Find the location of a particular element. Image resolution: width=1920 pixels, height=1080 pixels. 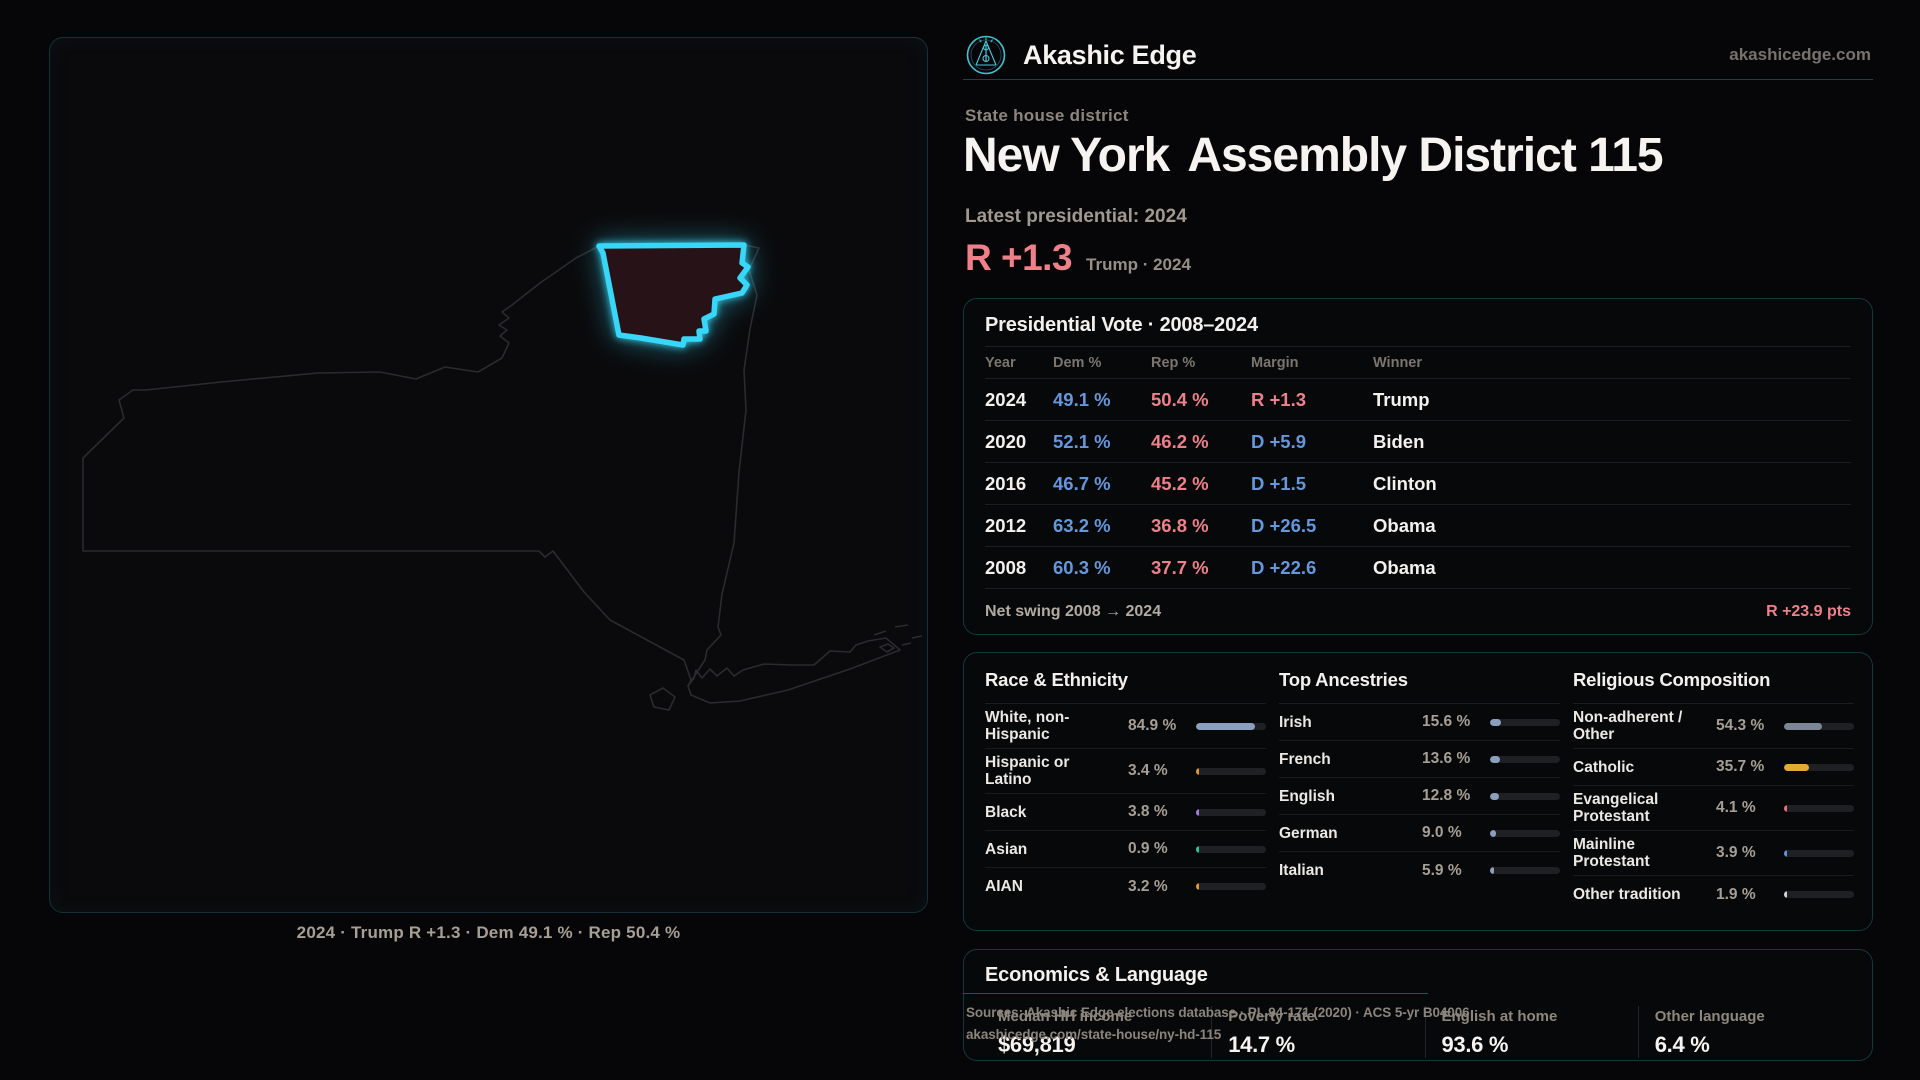

demo-value: 3.2 % is located at coordinates (1148, 886).